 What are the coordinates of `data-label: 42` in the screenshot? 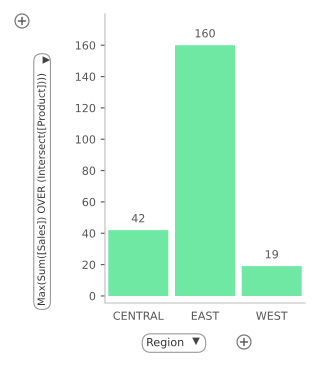 It's located at (138, 218).